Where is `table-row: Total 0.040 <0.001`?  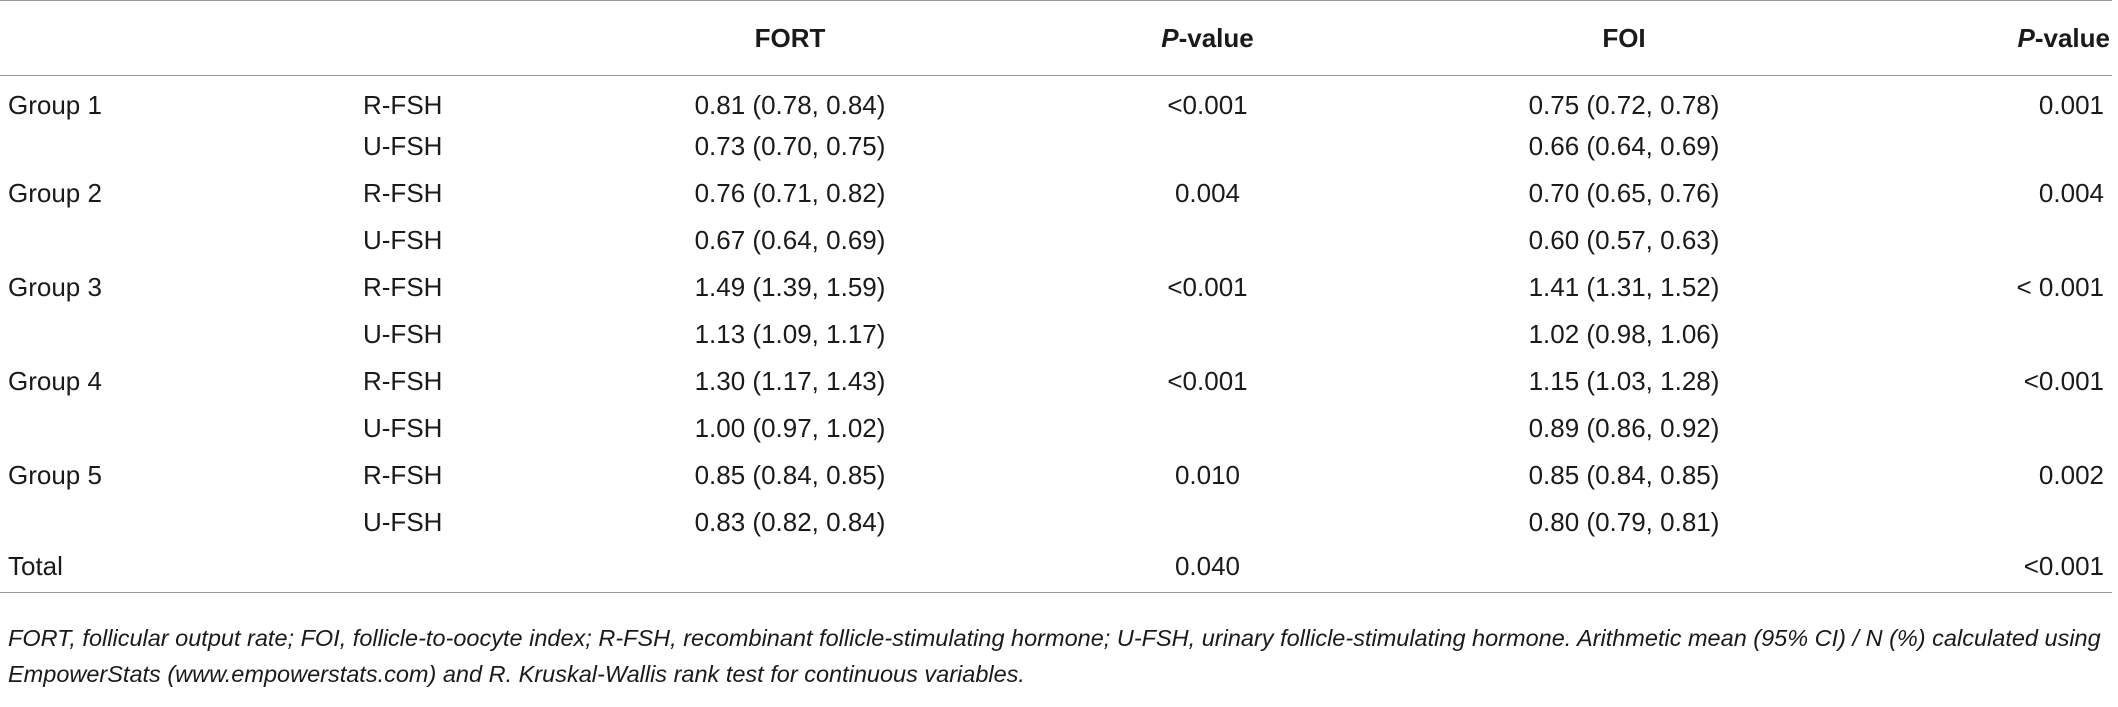
table-row: Total 0.040 <0.001 is located at coordinates (1056, 569).